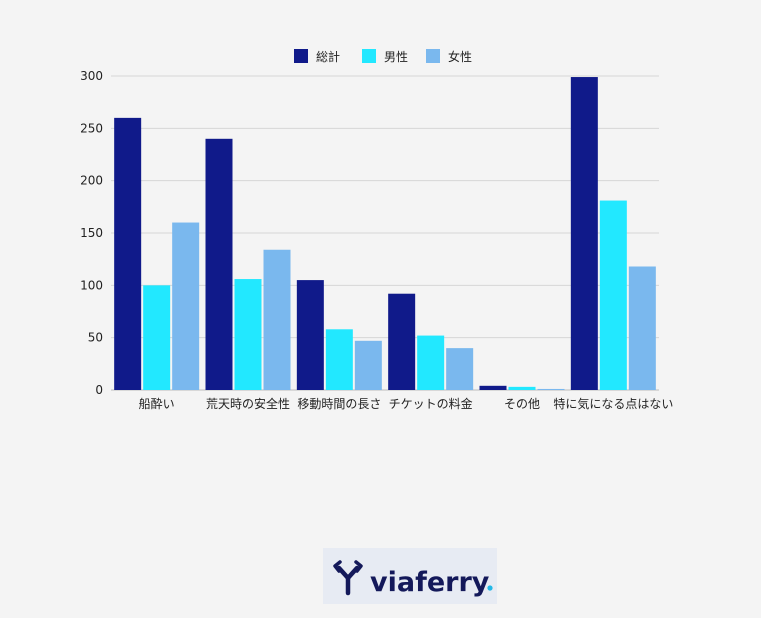  What do you see at coordinates (339, 404) in the screenshot?
I see `x-category-label: 移動時間の長さ` at bounding box center [339, 404].